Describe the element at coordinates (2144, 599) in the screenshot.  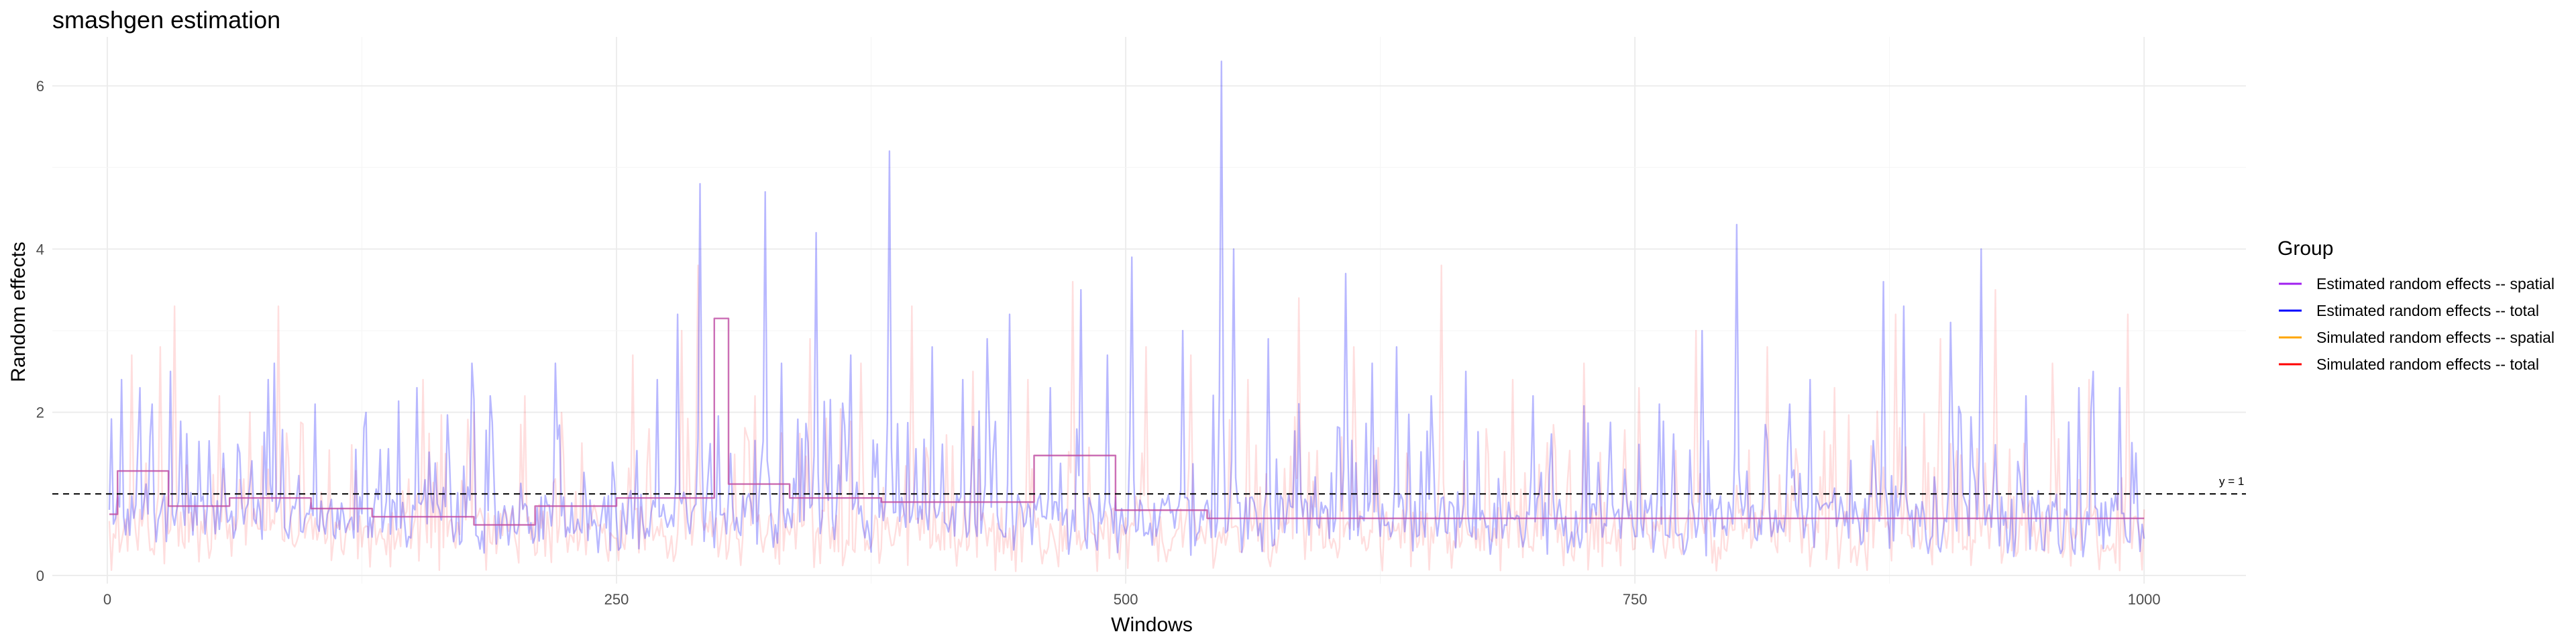
I see `x-tick-label: 1000` at that location.